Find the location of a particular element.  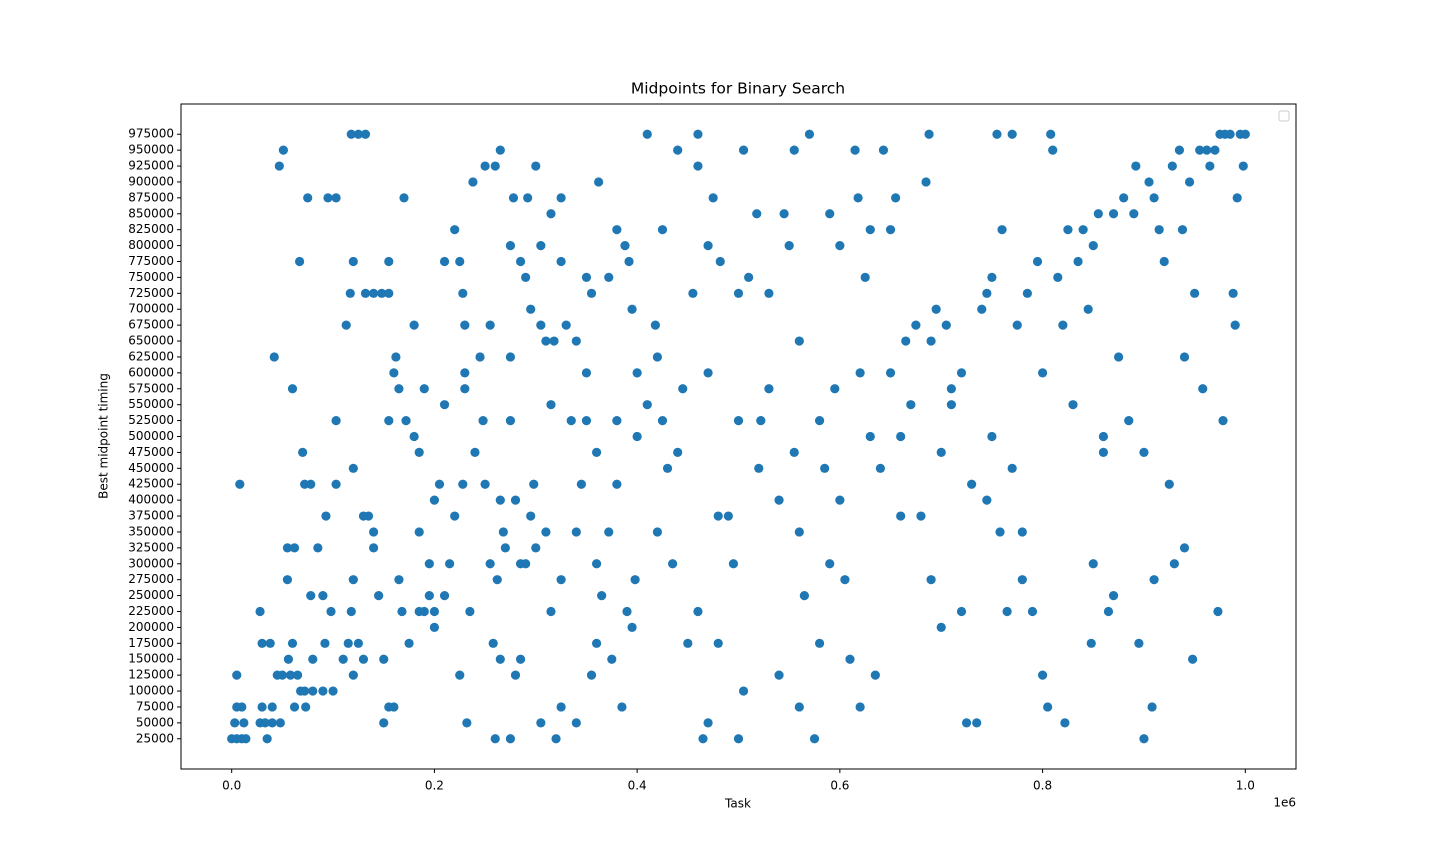

y-tick-label: 450000 is located at coordinates (151, 468).